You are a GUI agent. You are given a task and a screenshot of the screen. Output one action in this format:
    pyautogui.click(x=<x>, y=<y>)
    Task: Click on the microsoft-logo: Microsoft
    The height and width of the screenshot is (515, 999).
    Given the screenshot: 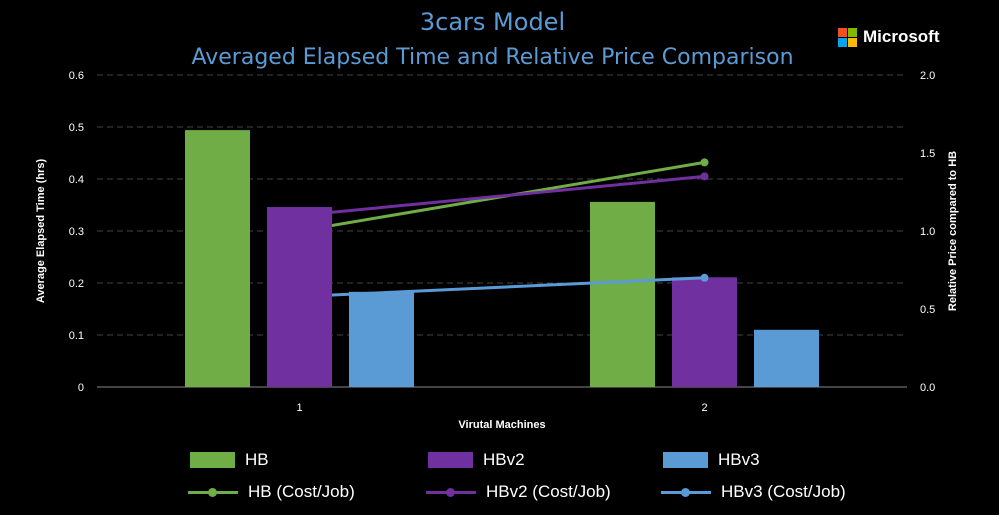 What is the action you would take?
    pyautogui.click(x=889, y=37)
    